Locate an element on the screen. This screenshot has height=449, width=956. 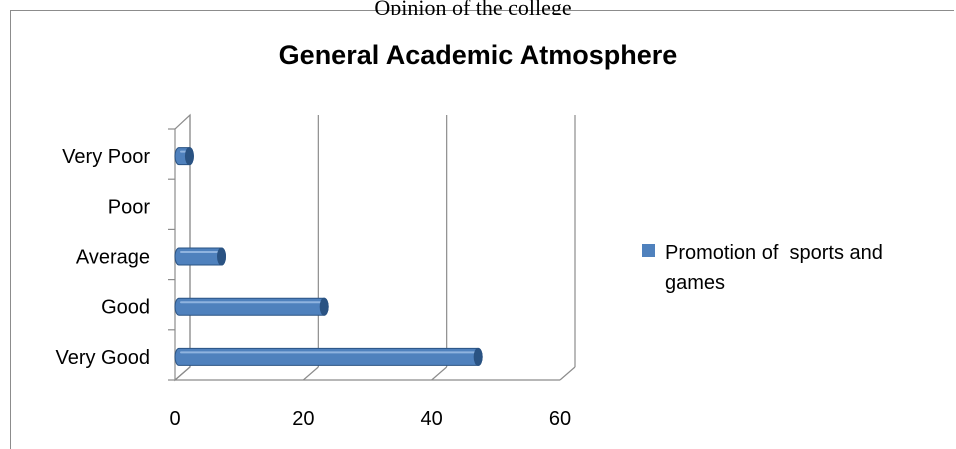
y-tick-label-3: Poor is located at coordinates (129, 207).